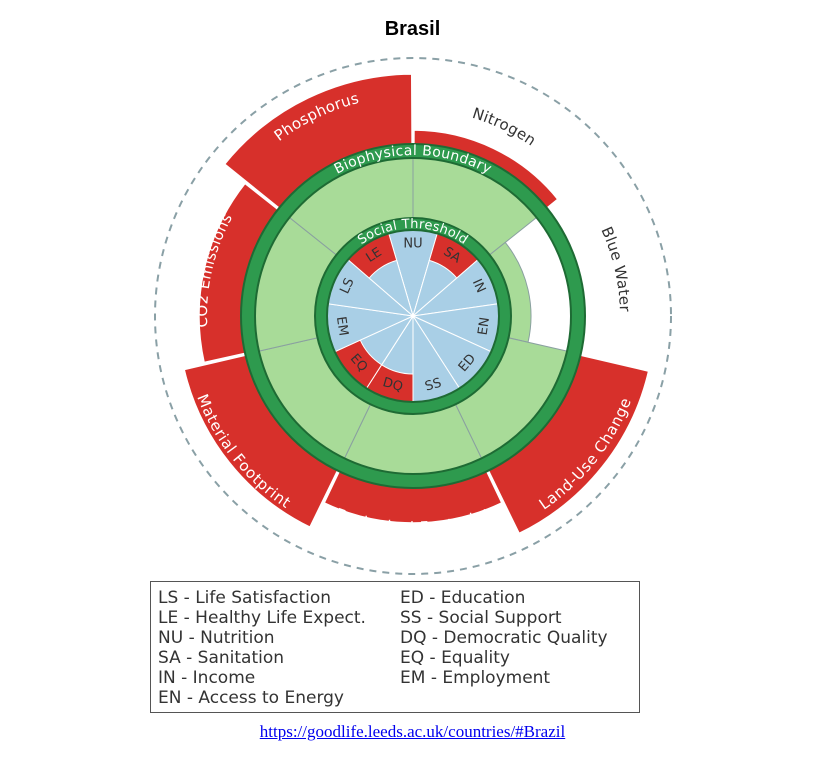 The width and height of the screenshot is (825, 776). What do you see at coordinates (342, 326) in the screenshot?
I see `social-code-label: EM` at bounding box center [342, 326].